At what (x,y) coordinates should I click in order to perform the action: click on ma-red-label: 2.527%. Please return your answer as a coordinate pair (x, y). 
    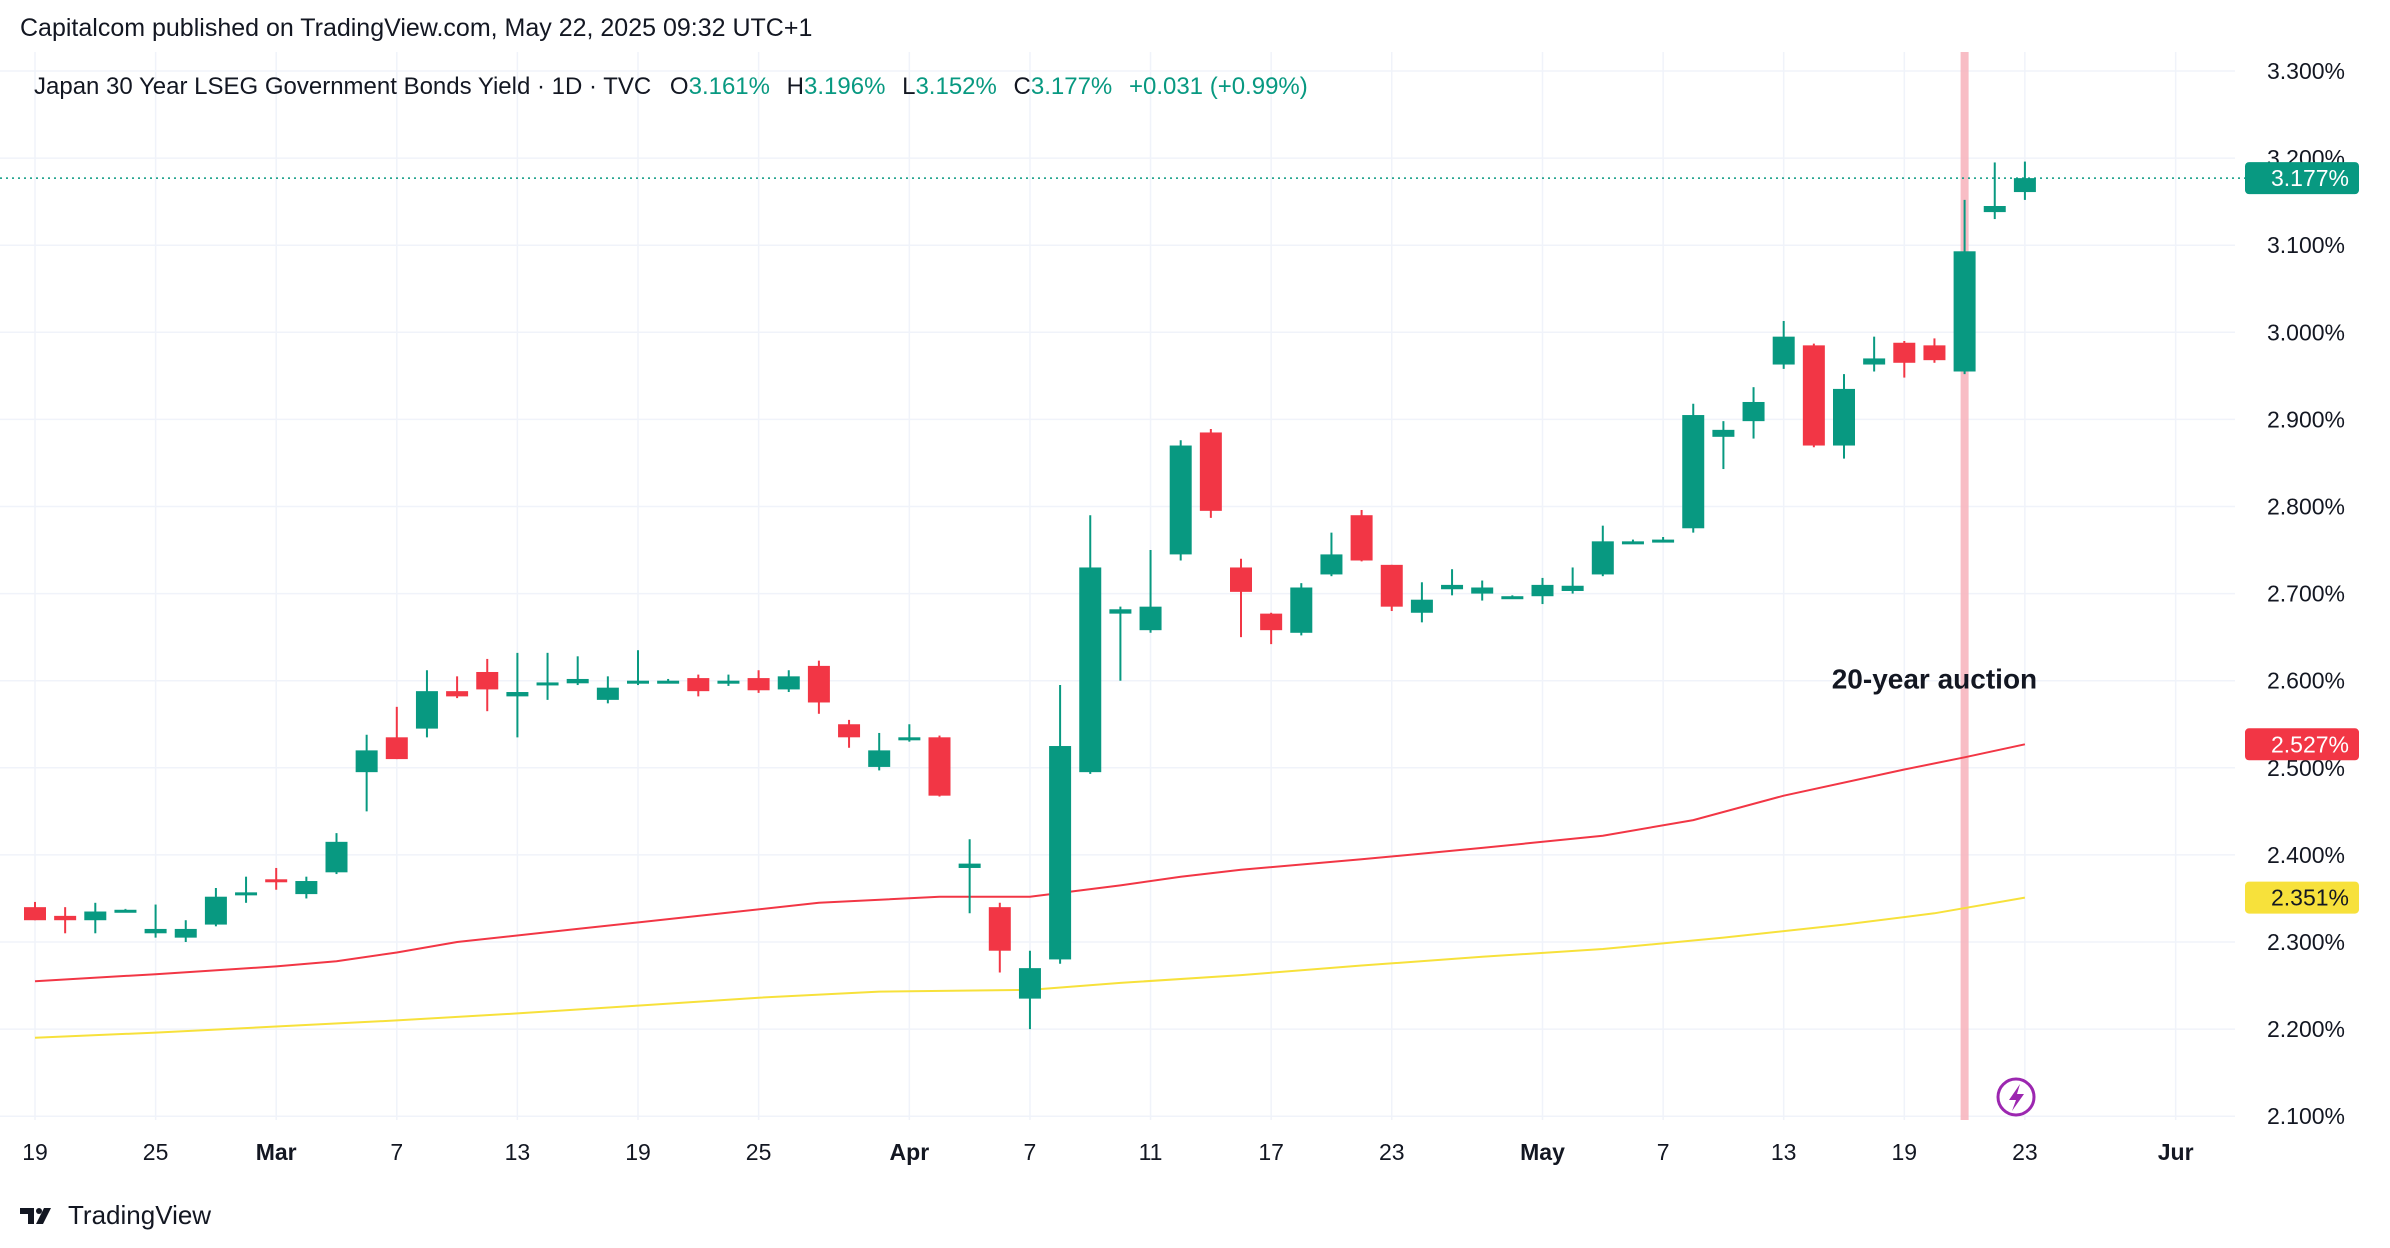
    Looking at the image, I should click on (2302, 744).